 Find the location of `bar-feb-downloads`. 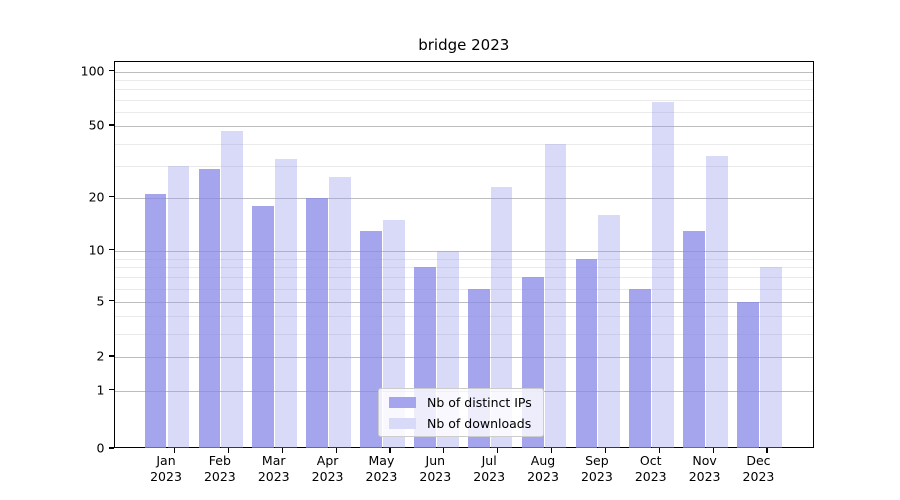

bar-feb-downloads is located at coordinates (232, 289).